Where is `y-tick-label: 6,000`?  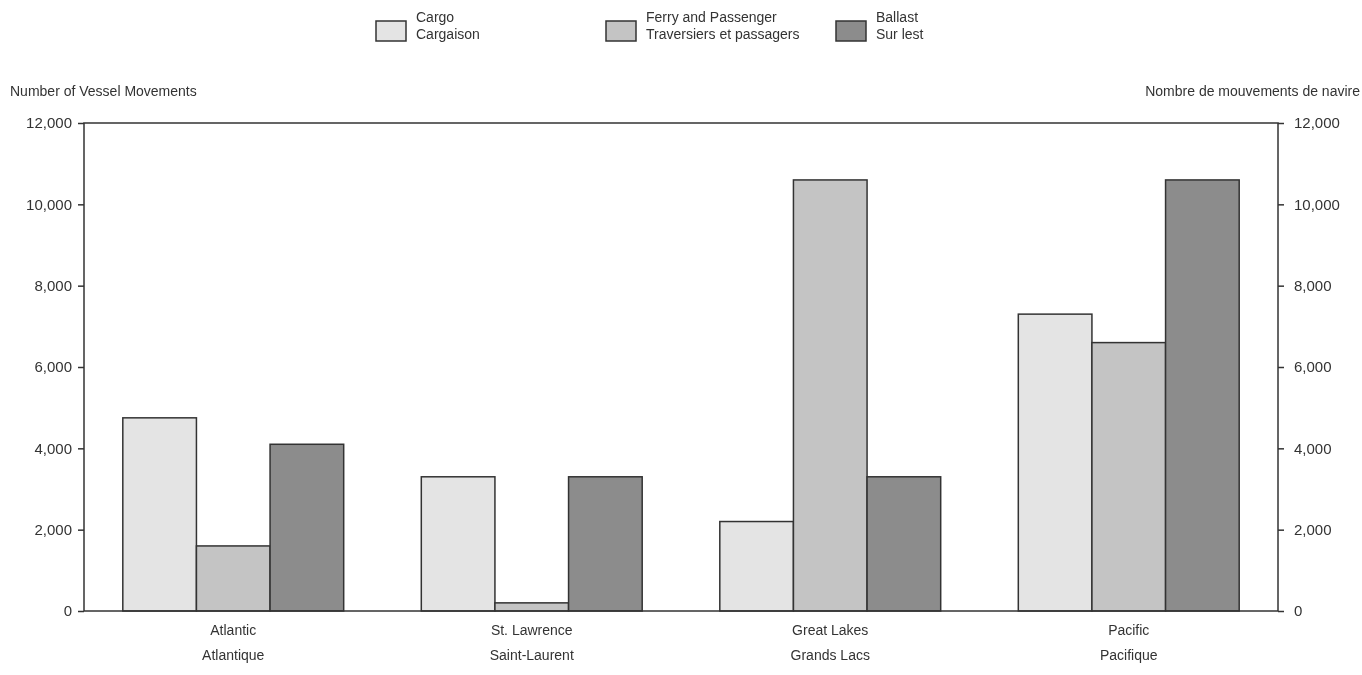
y-tick-label: 6,000 is located at coordinates (53, 367).